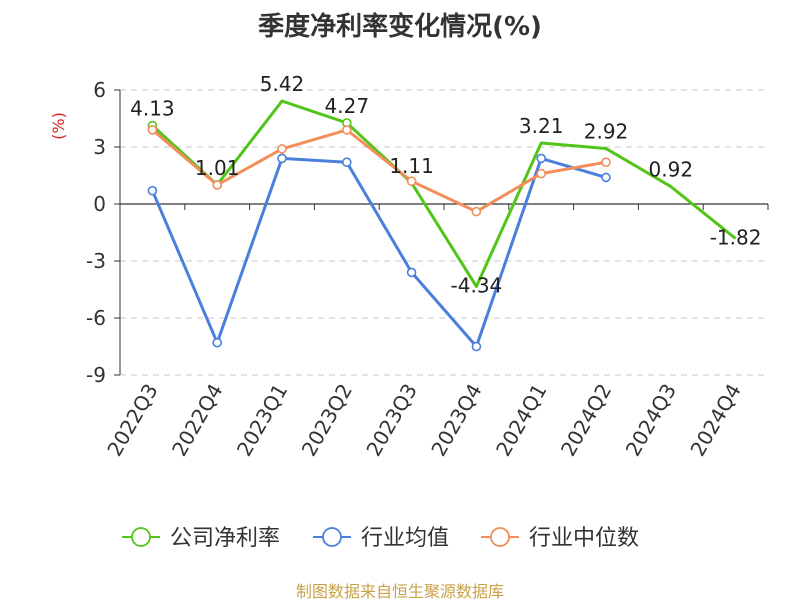 The image size is (800, 602). What do you see at coordinates (521, 420) in the screenshot?
I see `x-tick-label: 2024Q1` at bounding box center [521, 420].